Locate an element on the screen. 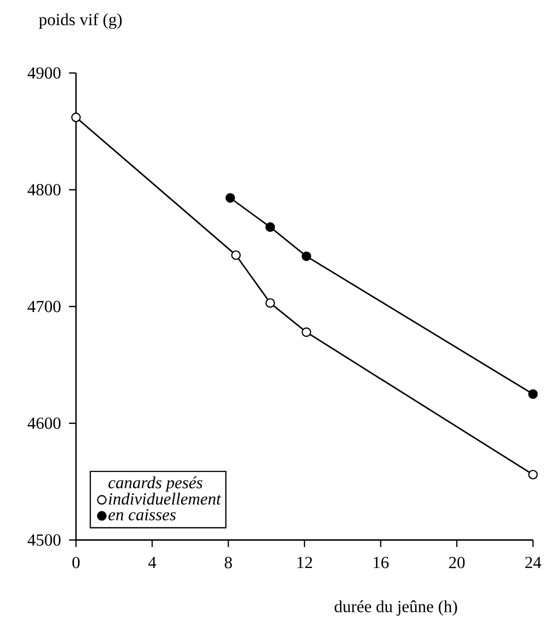 Image resolution: width=546 pixels, height=628 pixels. legend-label: en caisses is located at coordinates (142, 514).